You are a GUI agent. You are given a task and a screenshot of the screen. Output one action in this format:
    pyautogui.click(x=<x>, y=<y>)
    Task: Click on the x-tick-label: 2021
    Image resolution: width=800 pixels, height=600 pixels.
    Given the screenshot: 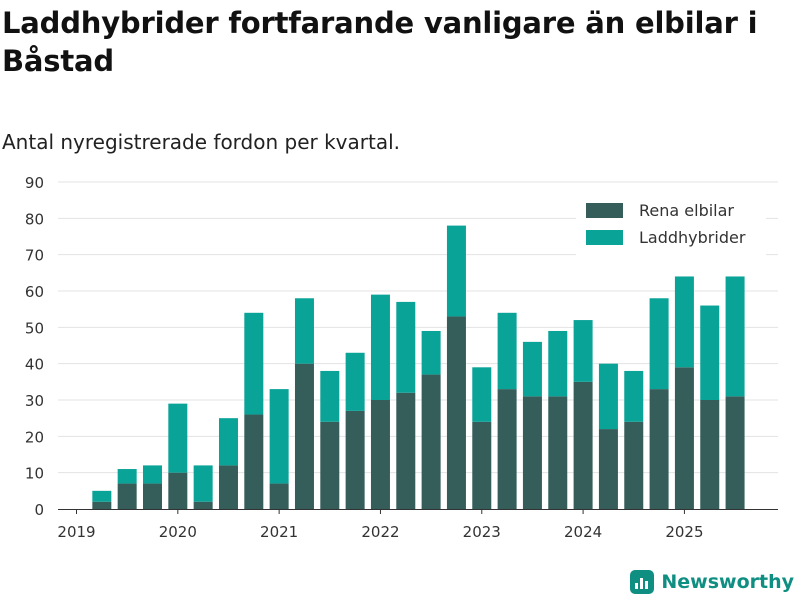 What is the action you would take?
    pyautogui.click(x=279, y=532)
    